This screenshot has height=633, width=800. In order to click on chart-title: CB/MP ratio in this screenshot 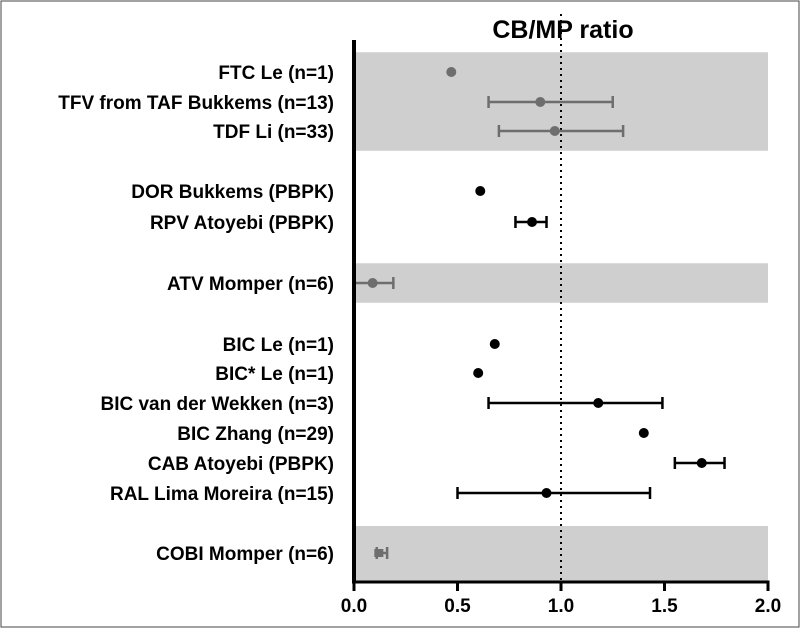, I will do `click(562, 30)`.